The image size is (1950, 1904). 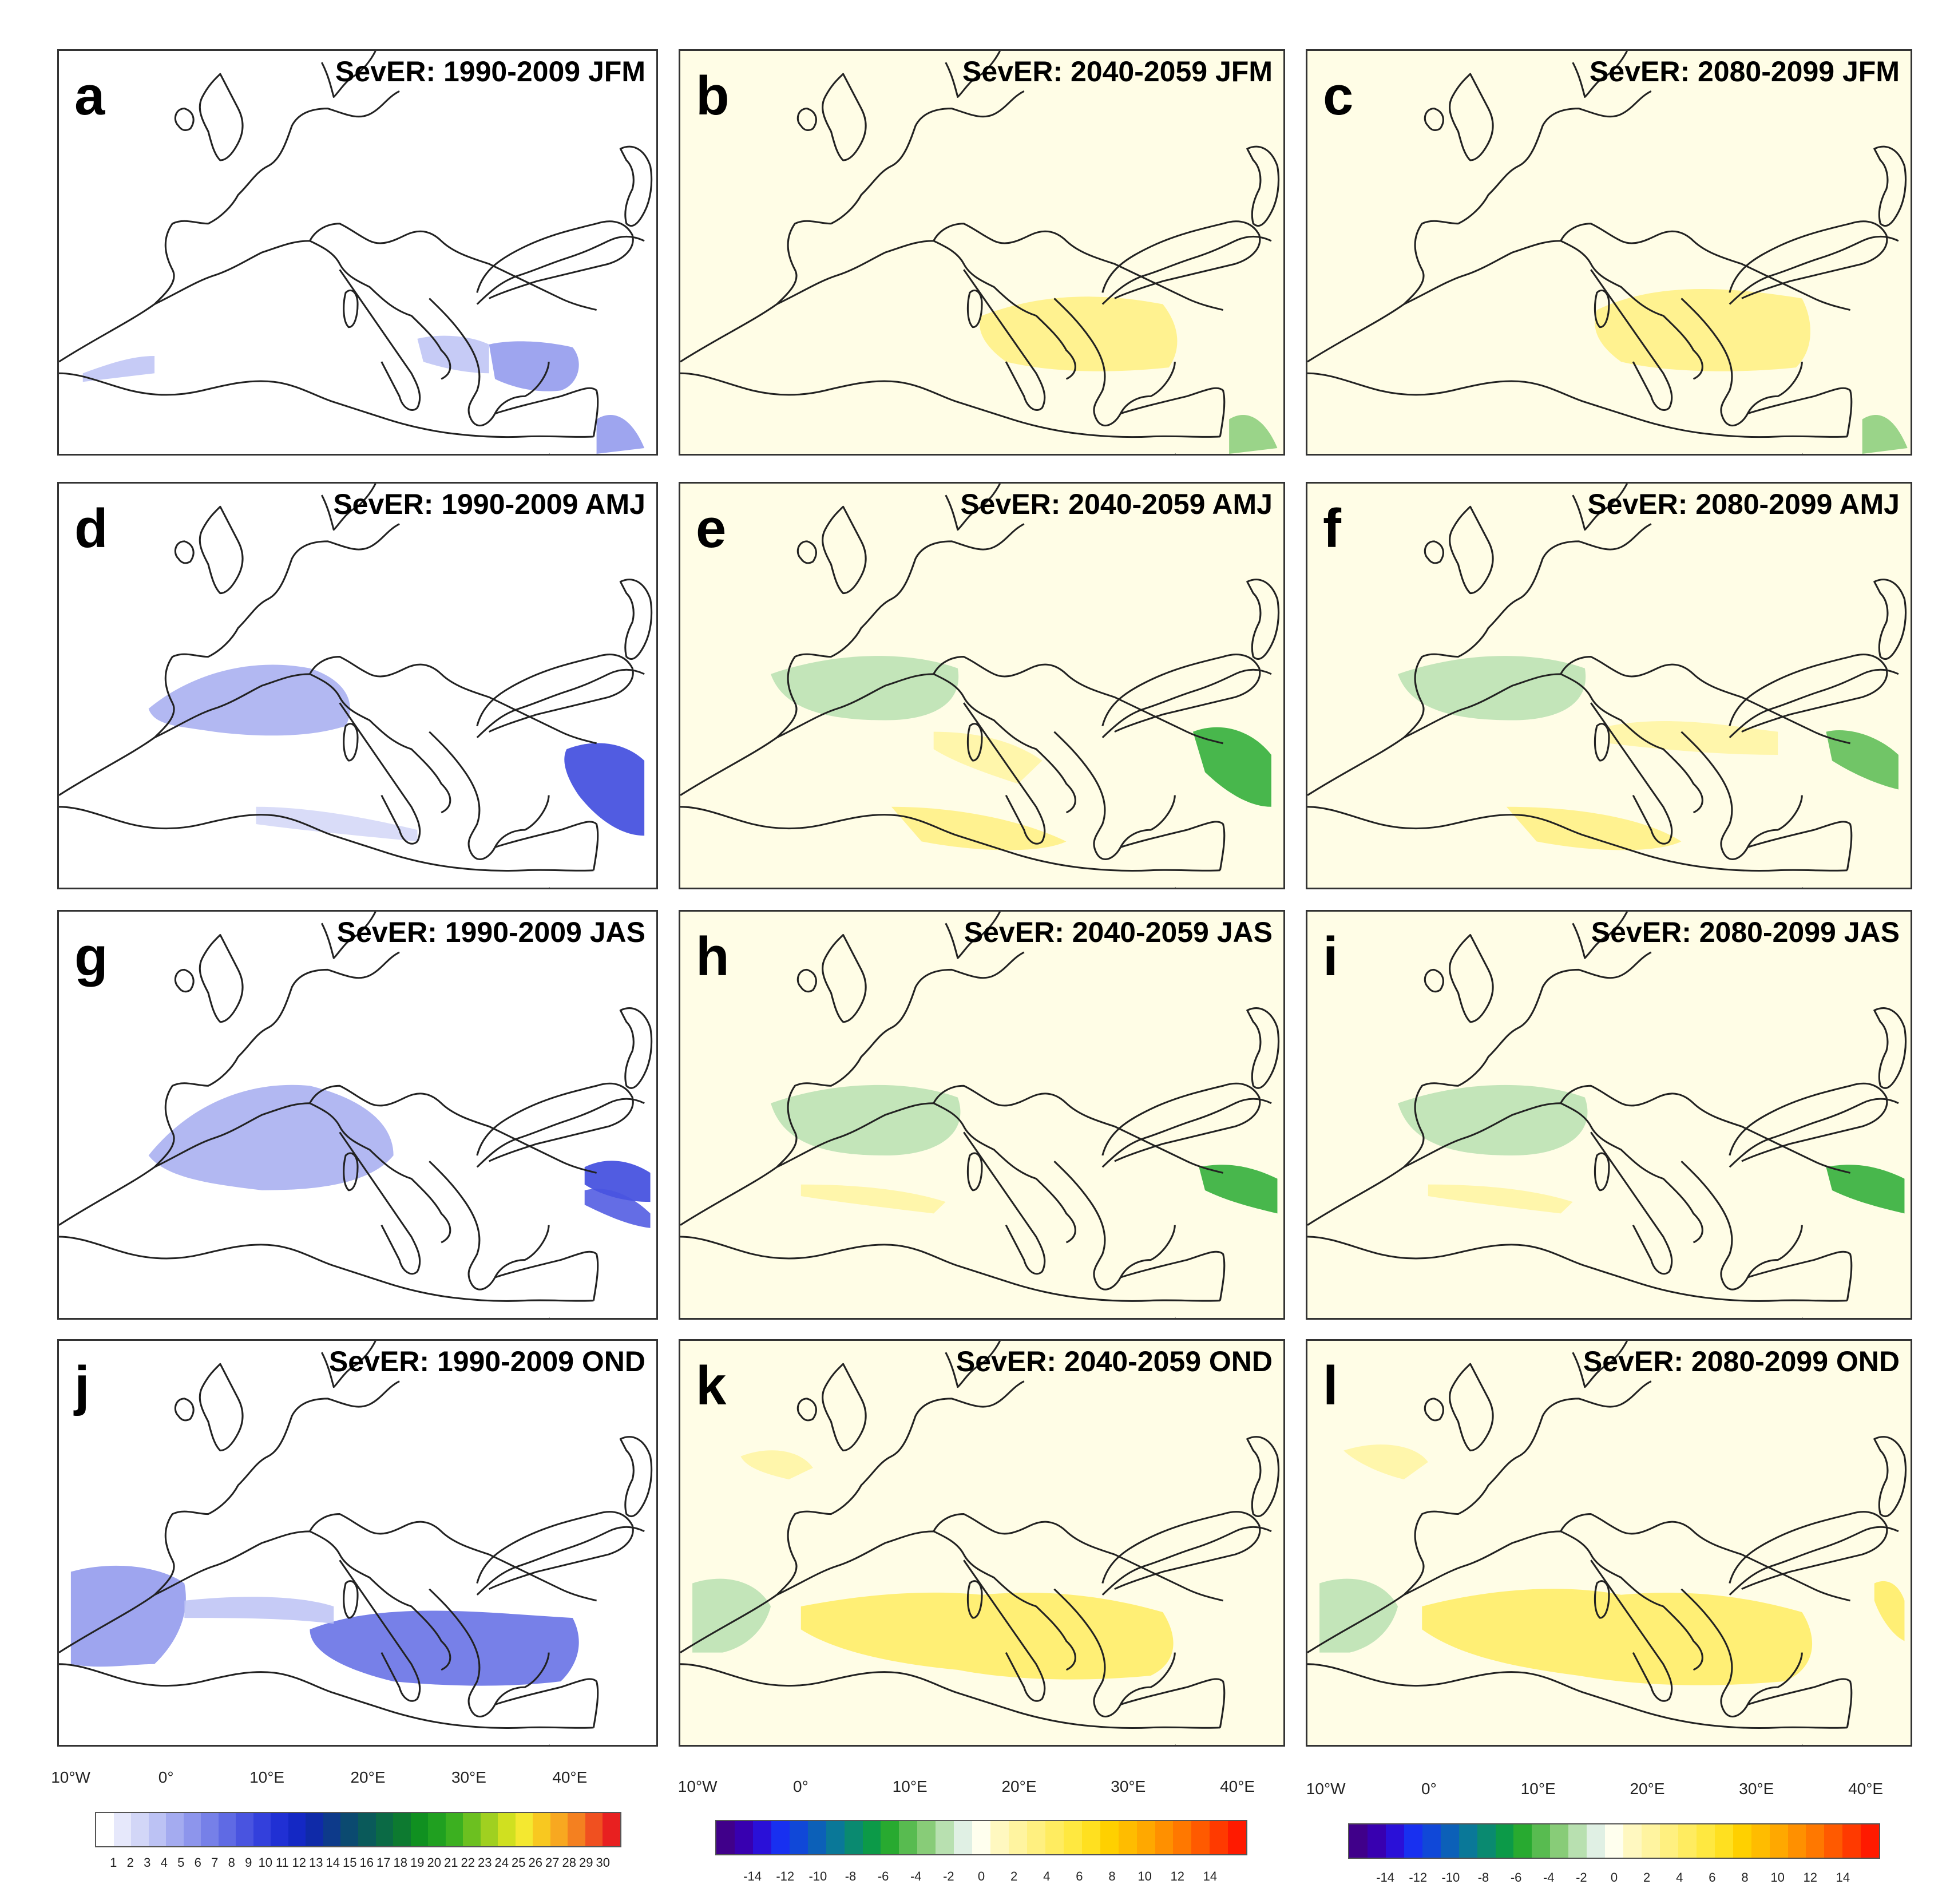 What do you see at coordinates (368, 1777) in the screenshot?
I see `x-tick-label: 20°E` at bounding box center [368, 1777].